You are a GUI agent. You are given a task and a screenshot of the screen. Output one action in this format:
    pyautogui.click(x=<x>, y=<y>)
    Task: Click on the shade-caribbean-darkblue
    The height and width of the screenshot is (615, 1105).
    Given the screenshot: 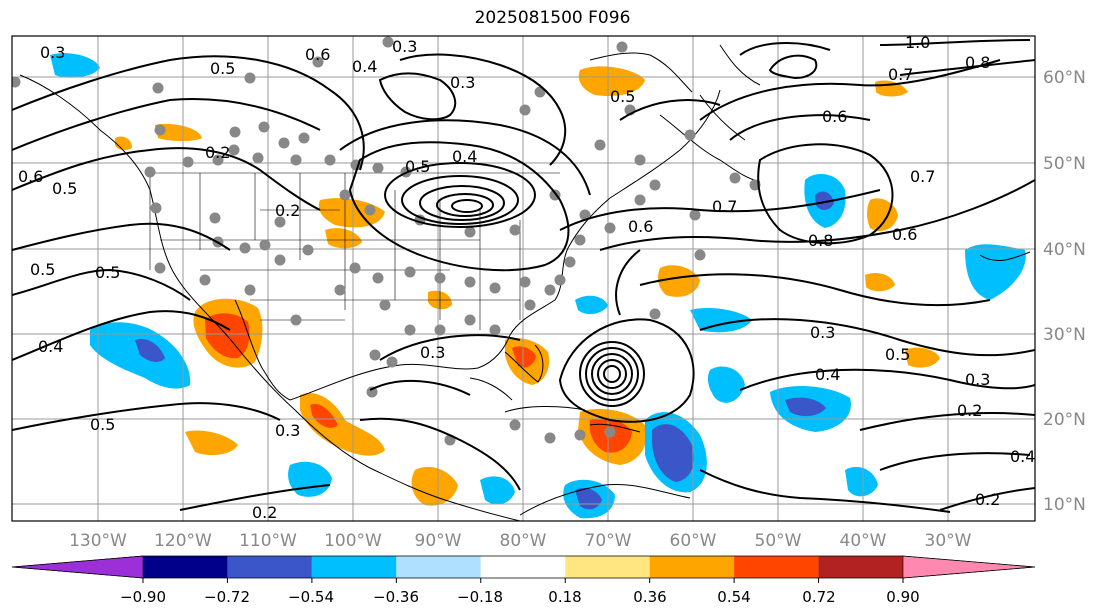 What is the action you would take?
    pyautogui.click(x=673, y=453)
    